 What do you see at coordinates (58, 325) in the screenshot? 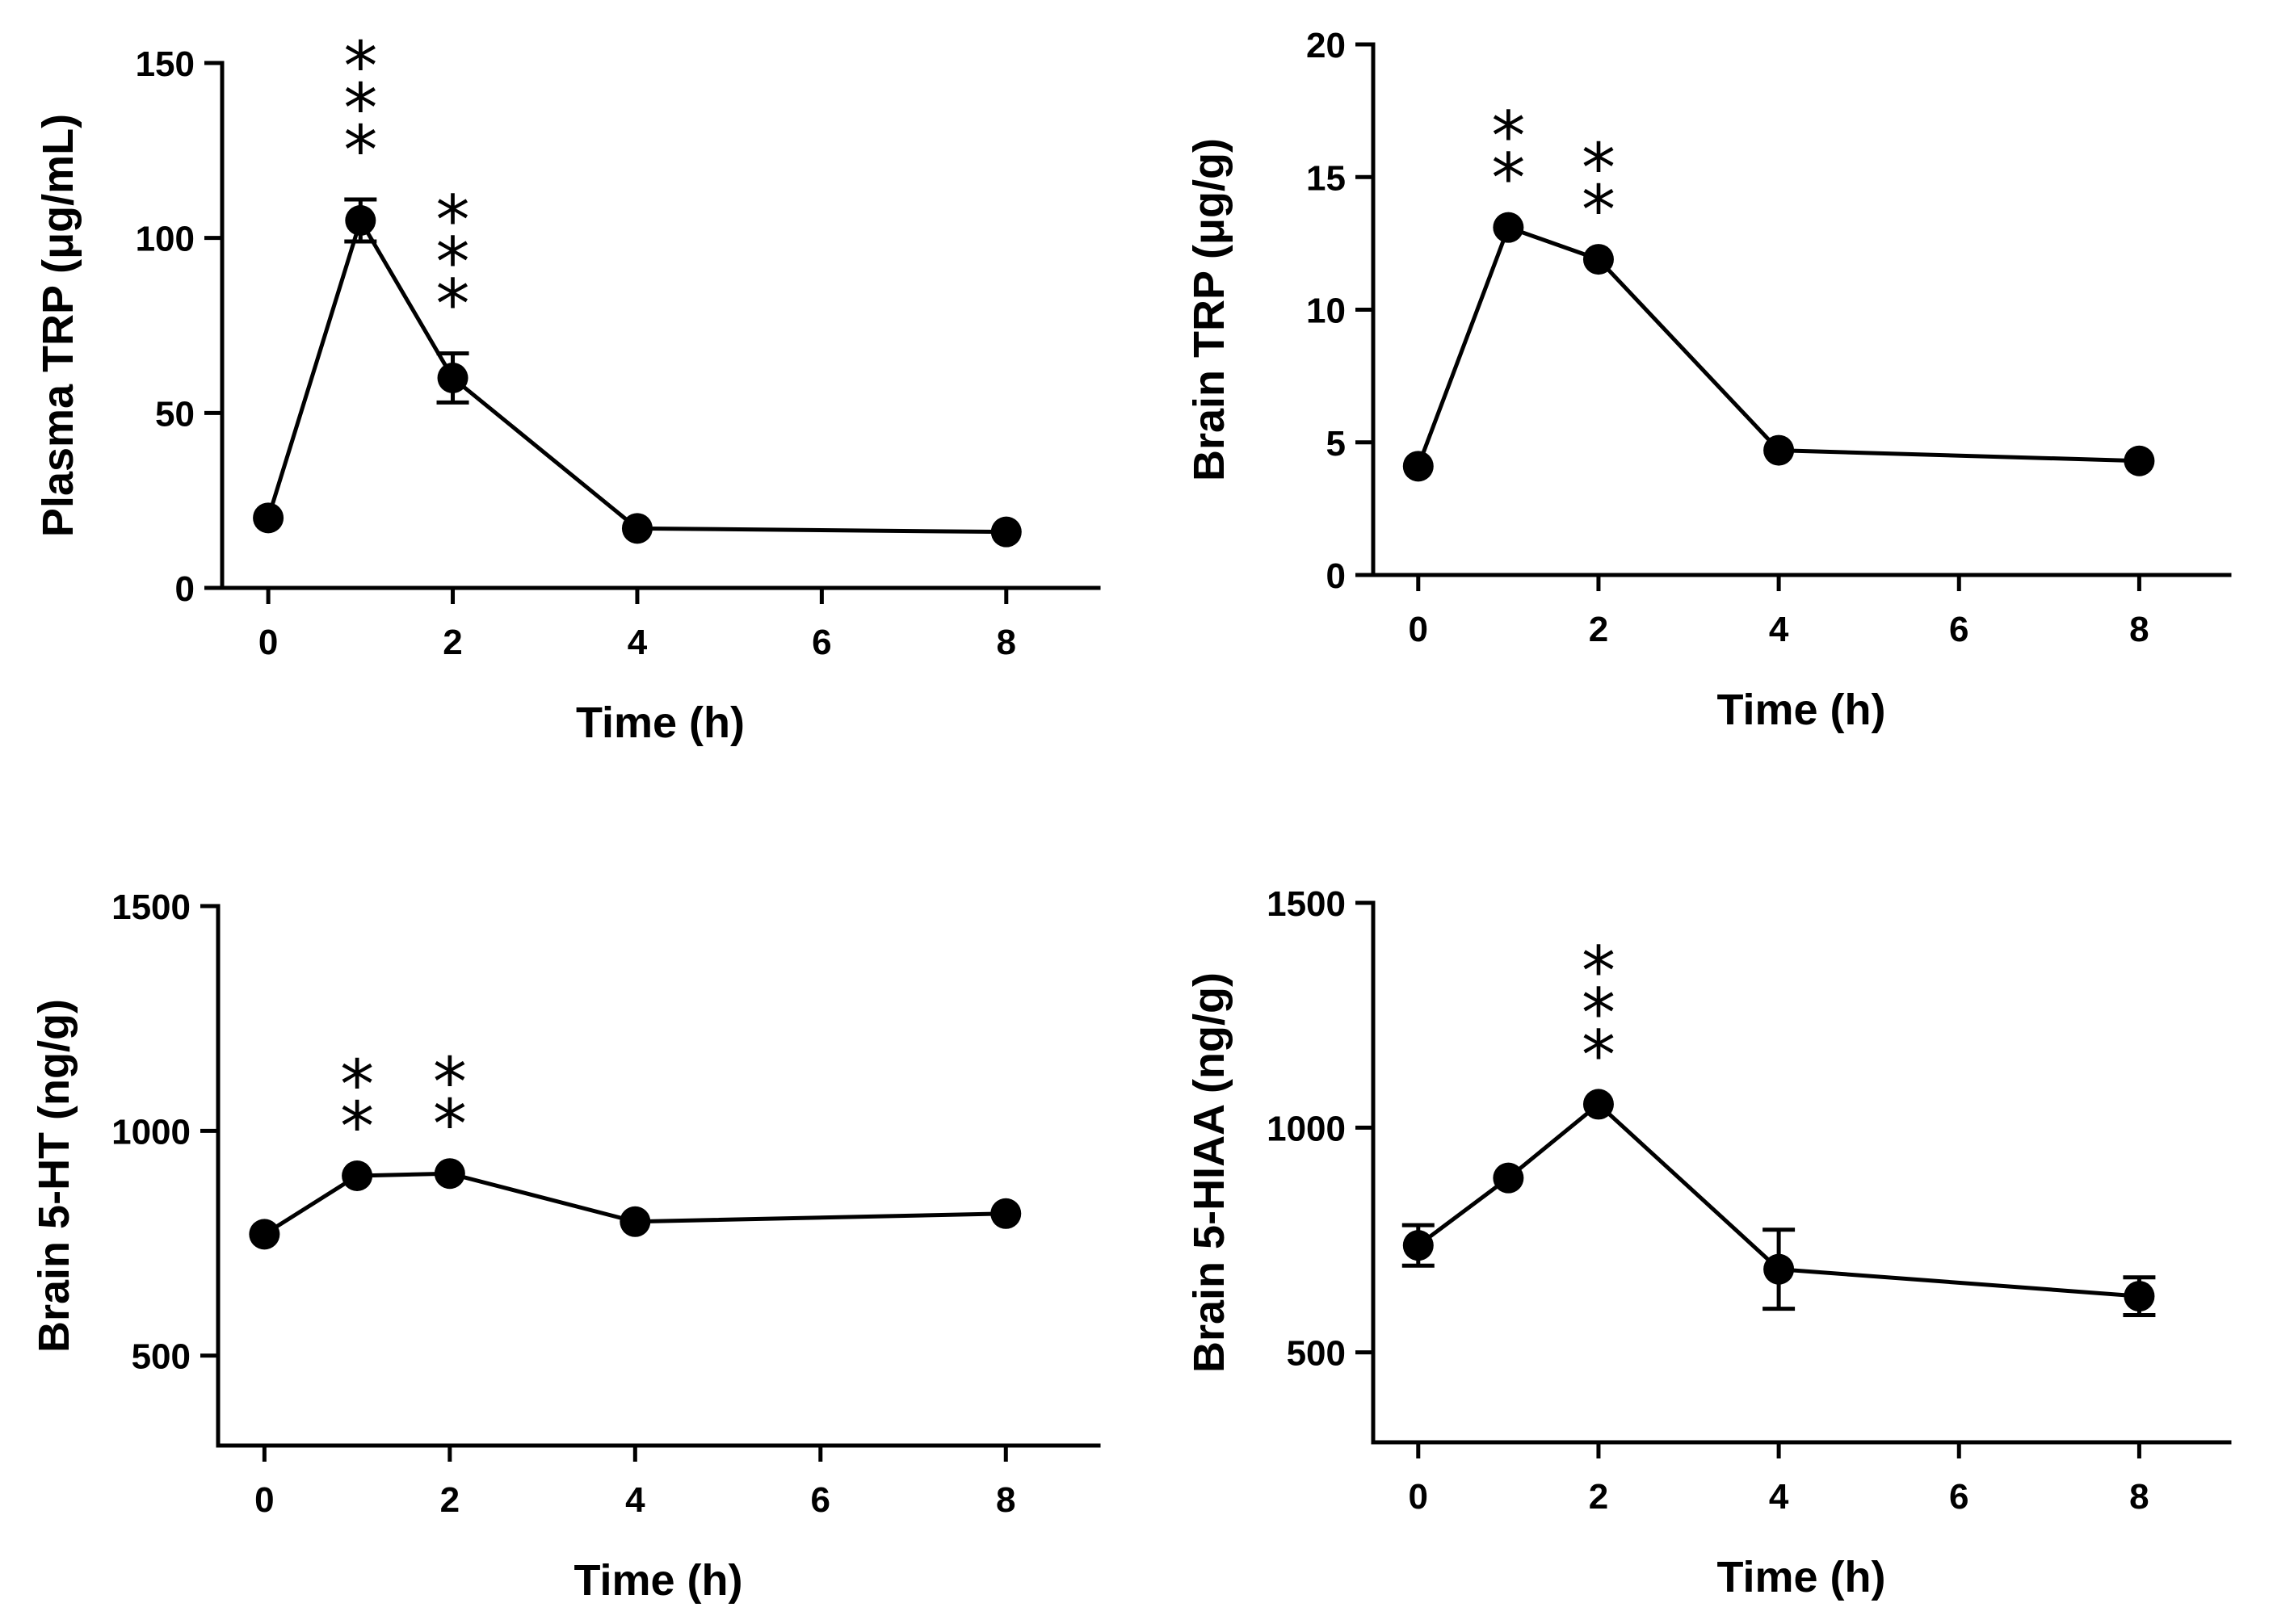
I see `y-axis-title: Plasma TRP (μg/mL)` at bounding box center [58, 325].